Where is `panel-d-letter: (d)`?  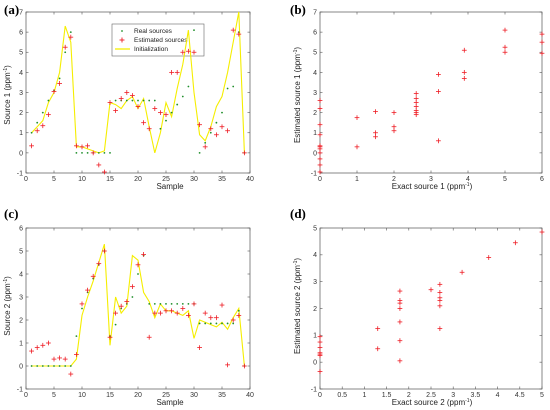
panel-d-letter: (d) is located at coordinates (298, 213).